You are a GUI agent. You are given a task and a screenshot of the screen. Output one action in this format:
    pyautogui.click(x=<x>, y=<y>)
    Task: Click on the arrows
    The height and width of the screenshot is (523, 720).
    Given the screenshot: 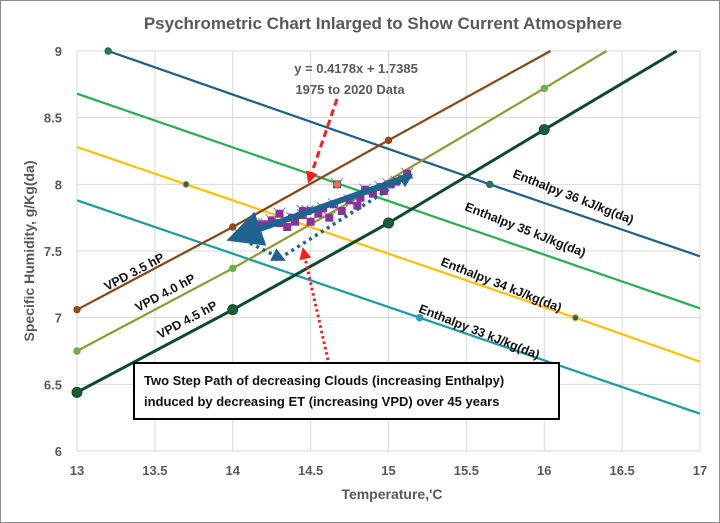 What is the action you would take?
    pyautogui.click(x=320, y=229)
    